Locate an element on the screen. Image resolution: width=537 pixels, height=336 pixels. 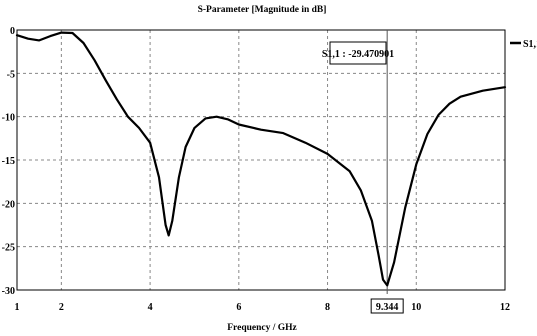
x-tick-label: 2 is located at coordinates (61, 307).